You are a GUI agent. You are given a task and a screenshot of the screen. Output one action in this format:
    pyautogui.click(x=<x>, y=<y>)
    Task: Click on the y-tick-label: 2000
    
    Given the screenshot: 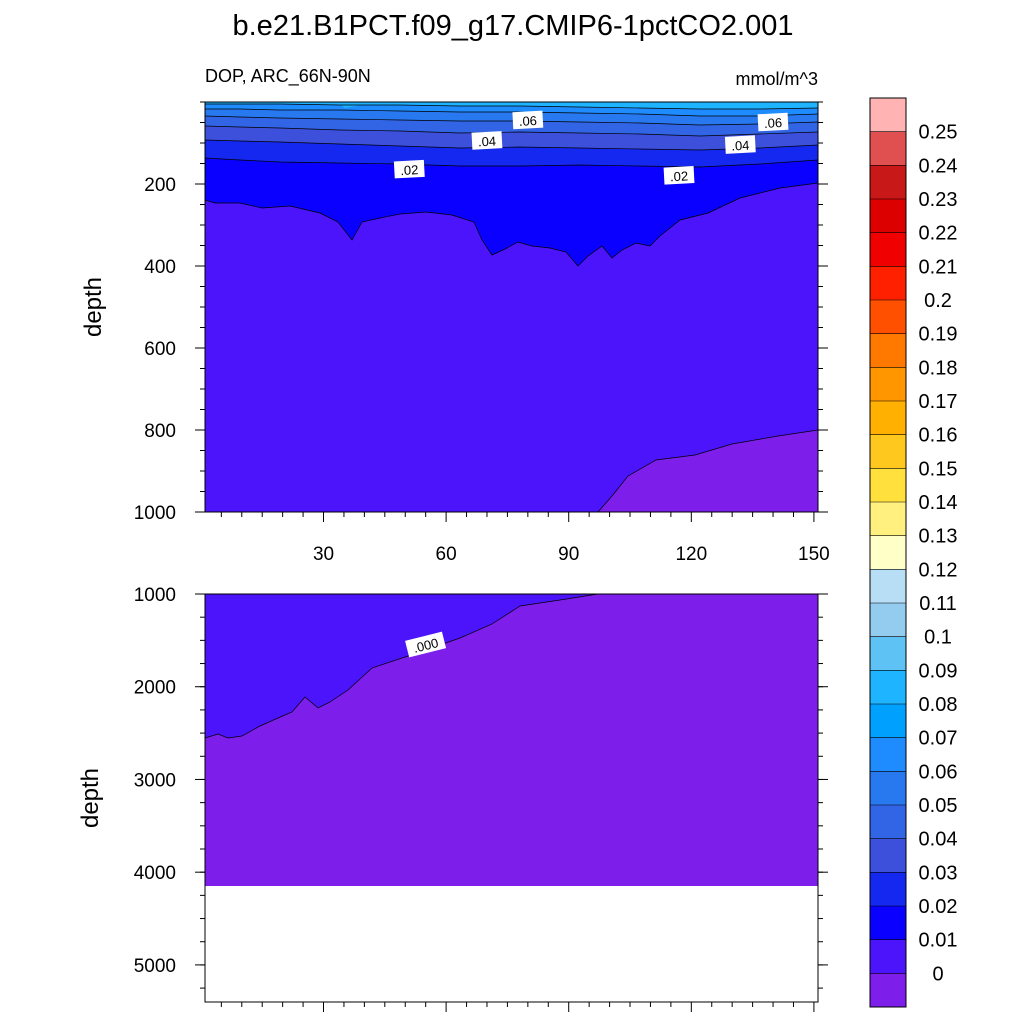 What is the action you would take?
    pyautogui.click(x=155, y=688)
    